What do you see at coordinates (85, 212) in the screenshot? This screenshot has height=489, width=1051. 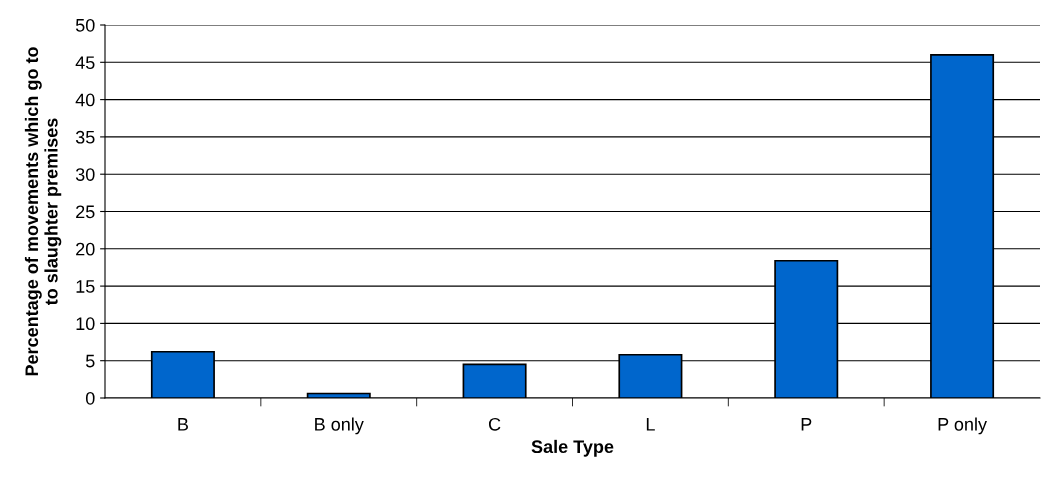 I see `y-tick-label: 25` at bounding box center [85, 212].